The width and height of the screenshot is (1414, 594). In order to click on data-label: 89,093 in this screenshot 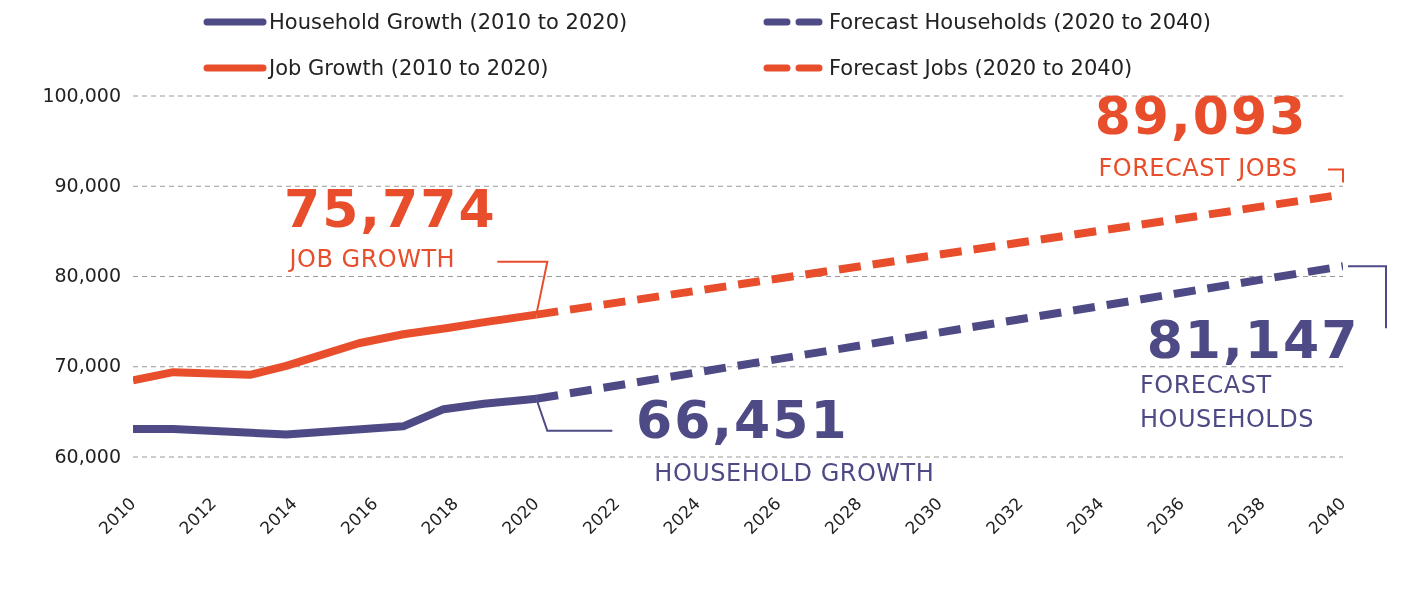, I will do `click(1201, 116)`.